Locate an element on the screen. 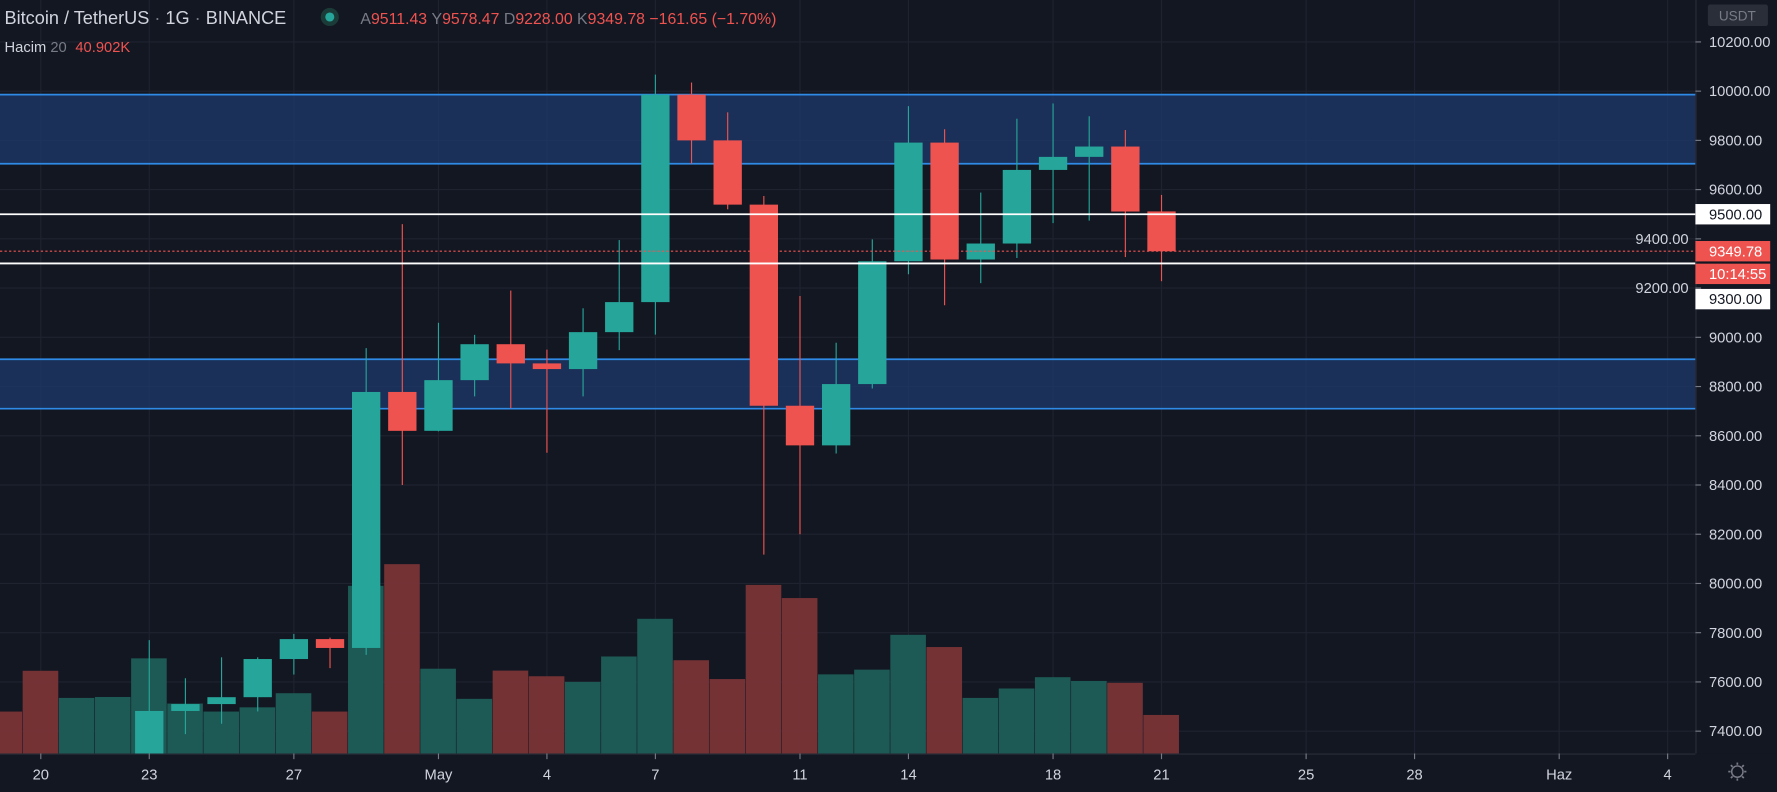 The image size is (1777, 792). price-tick-label: 9400.00 is located at coordinates (1661, 240).